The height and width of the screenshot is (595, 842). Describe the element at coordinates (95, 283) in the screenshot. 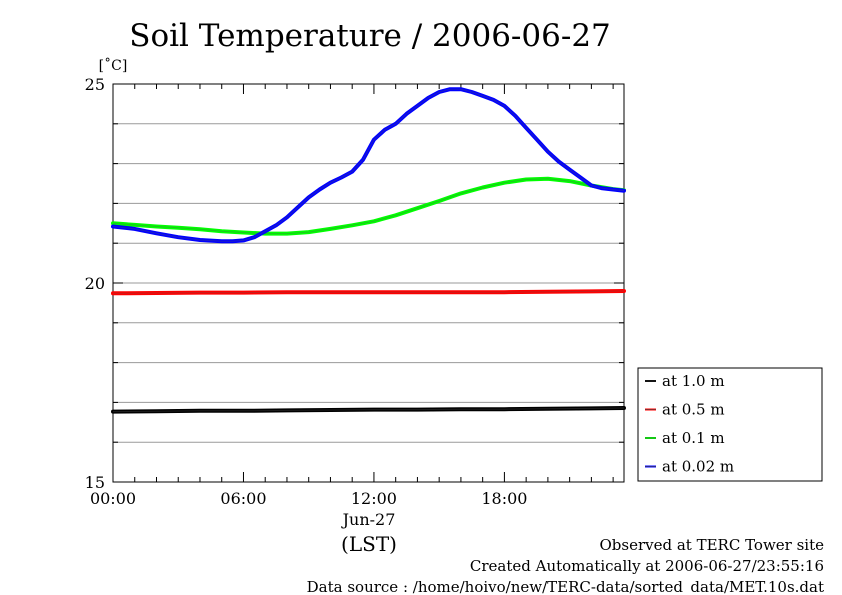

I see `y-tick-label: 20` at that location.